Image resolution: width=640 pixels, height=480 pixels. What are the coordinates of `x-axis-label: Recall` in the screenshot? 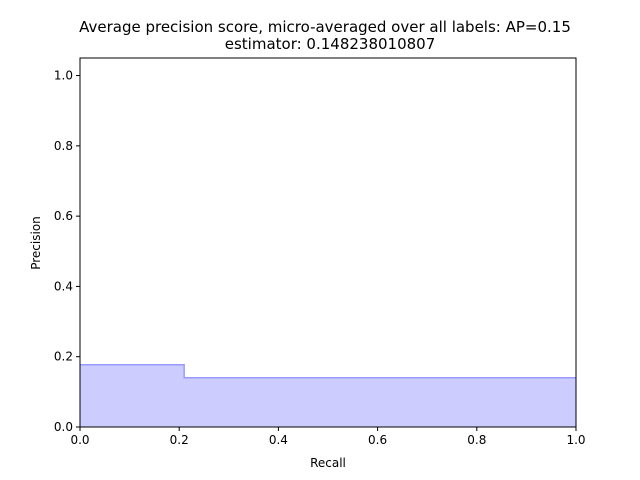 It's located at (328, 463).